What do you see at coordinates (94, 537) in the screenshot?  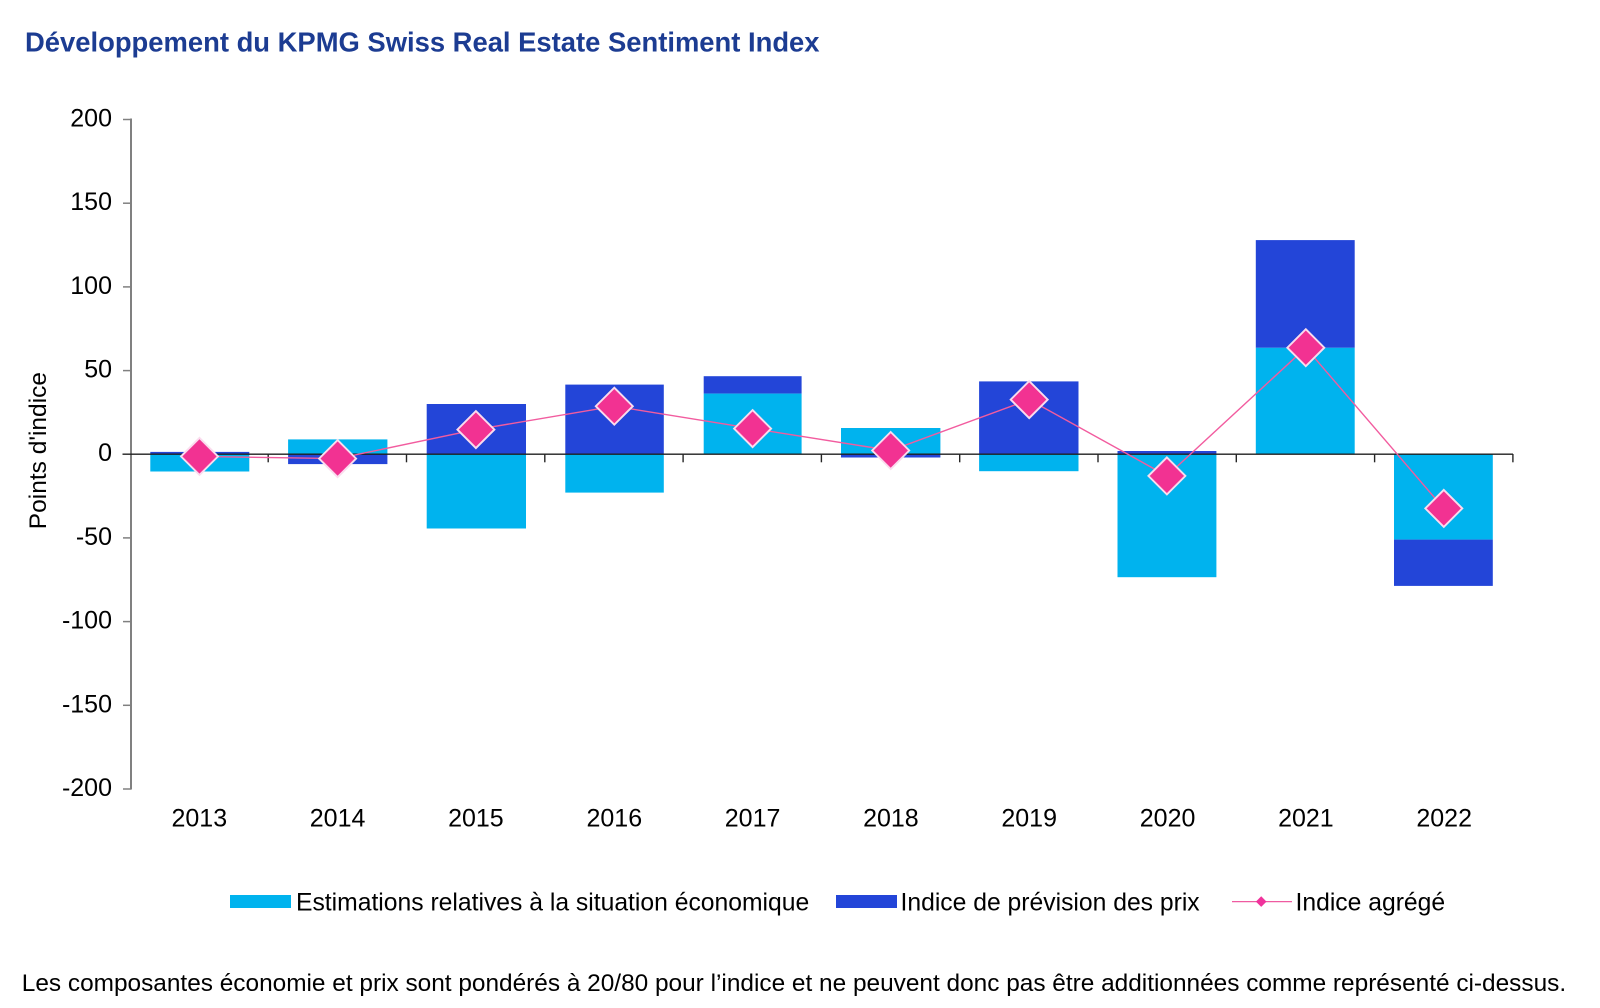 I see `svg-text: -50` at bounding box center [94, 537].